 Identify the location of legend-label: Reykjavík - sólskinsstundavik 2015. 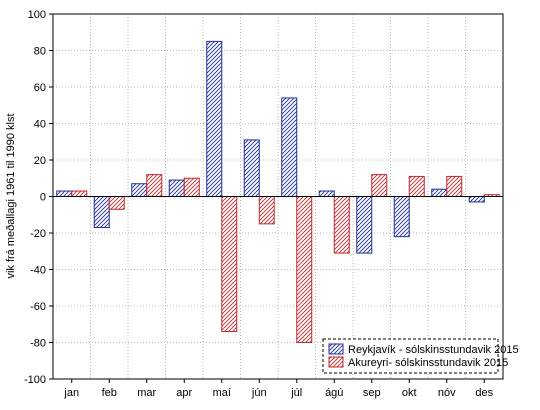
(433, 350).